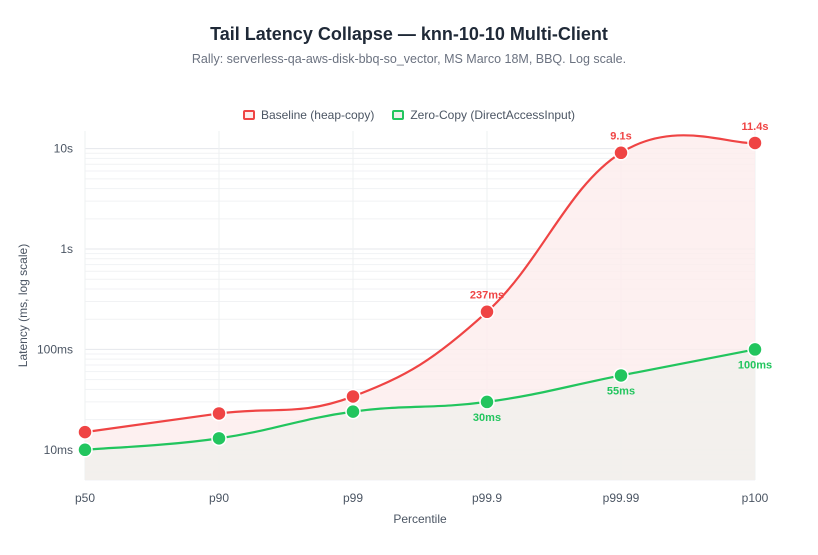 The width and height of the screenshot is (818, 555). I want to click on y-tick-label: 10ms, so click(58, 450).